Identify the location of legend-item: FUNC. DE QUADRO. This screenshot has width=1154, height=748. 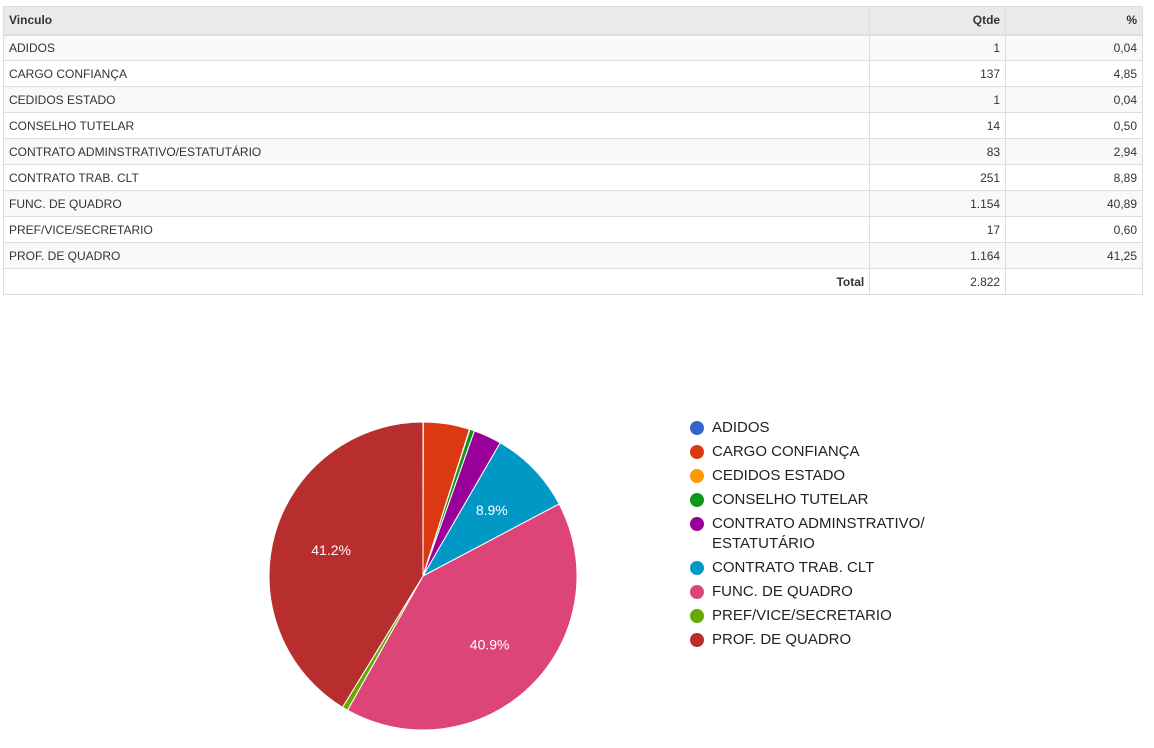
(821, 592).